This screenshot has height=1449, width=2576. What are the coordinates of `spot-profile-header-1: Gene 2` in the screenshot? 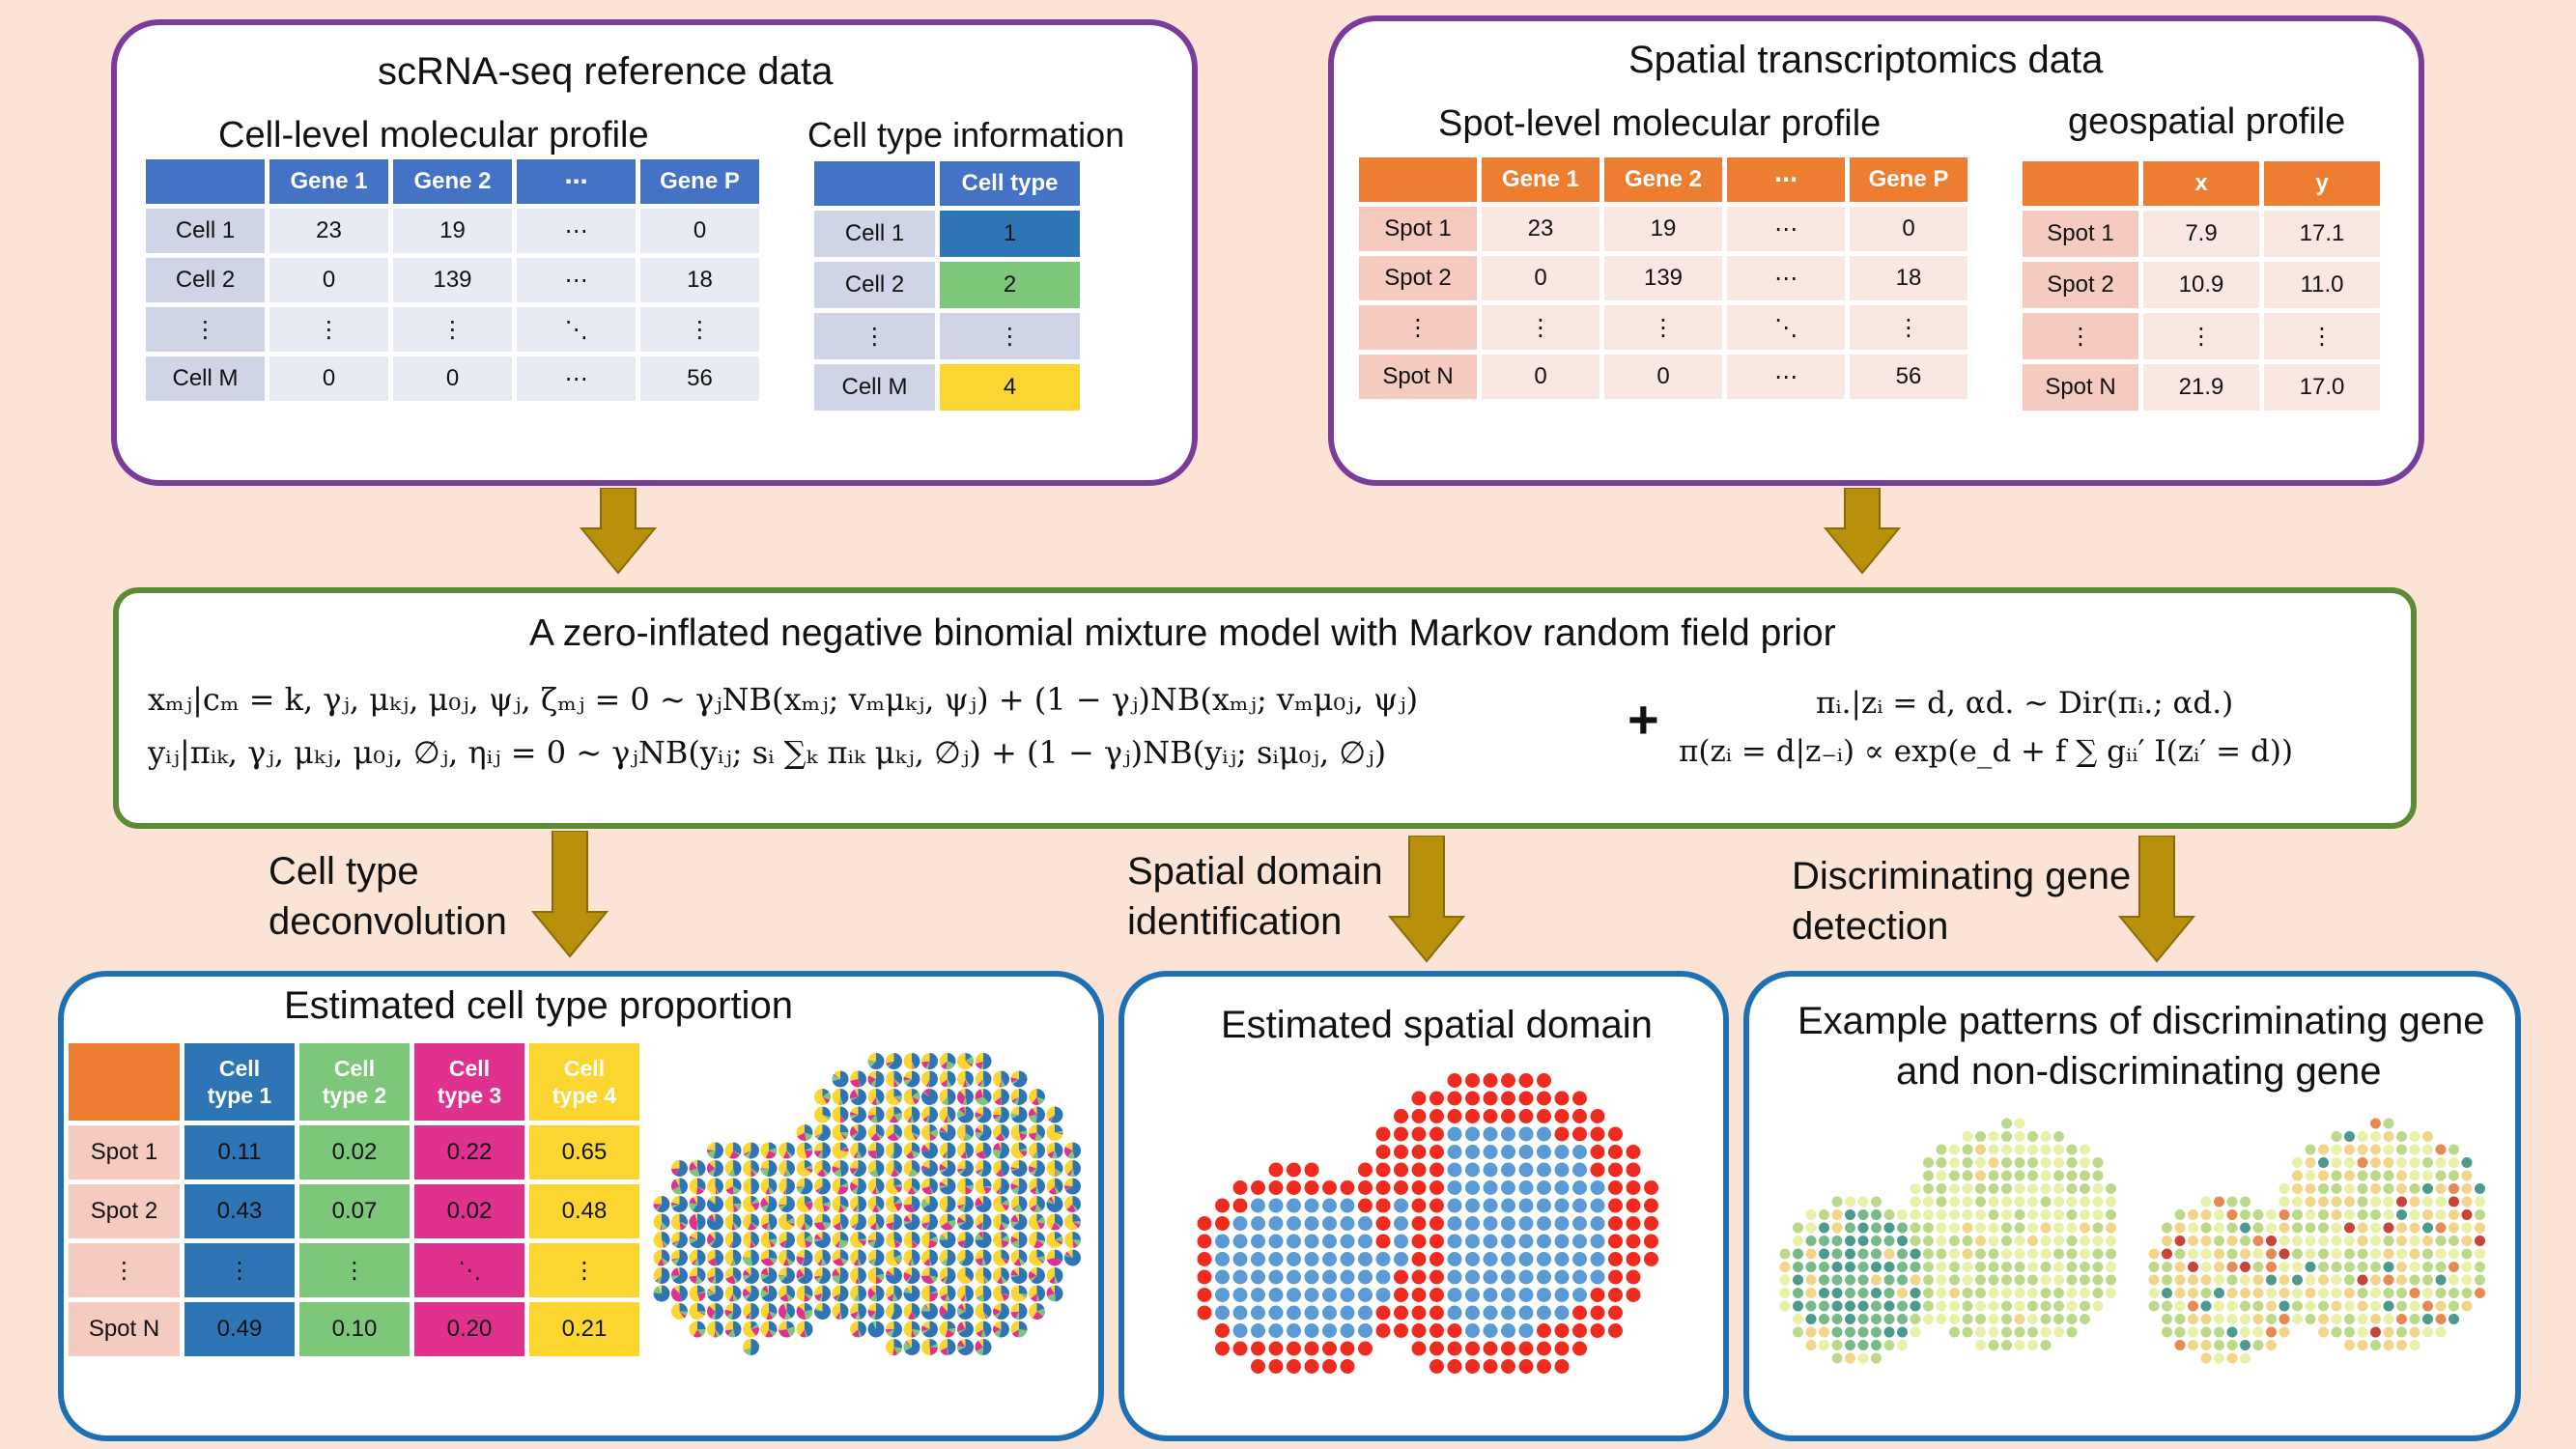 It's located at (1663, 179).